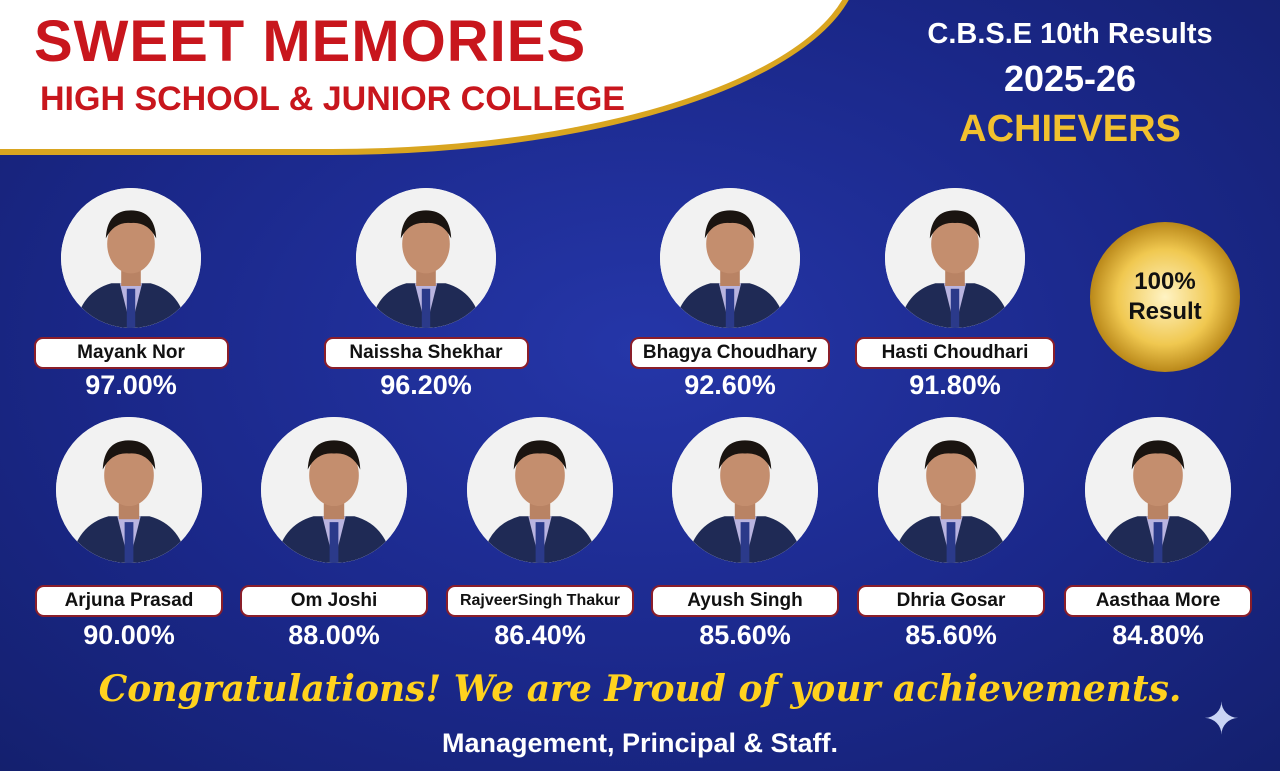 This screenshot has height=771, width=1280. Describe the element at coordinates (426, 385) in the screenshot. I see `student-score: 96.20%` at that location.